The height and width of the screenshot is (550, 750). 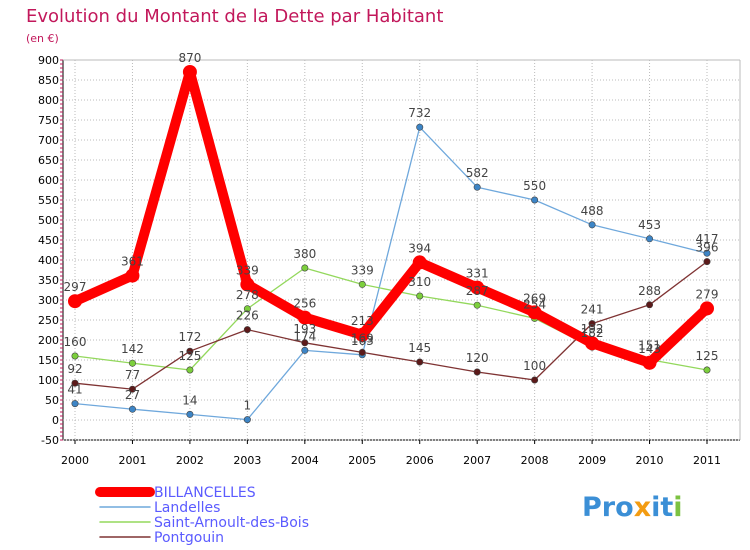 What do you see at coordinates (304, 329) in the screenshot?
I see `data-label: 193` at bounding box center [304, 329].